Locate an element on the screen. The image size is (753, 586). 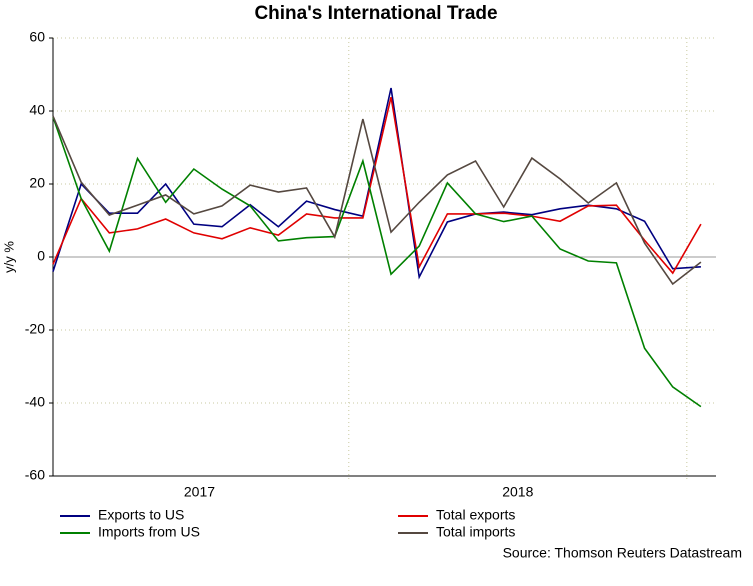
y-tick-label: -40 is located at coordinates (35, 402).